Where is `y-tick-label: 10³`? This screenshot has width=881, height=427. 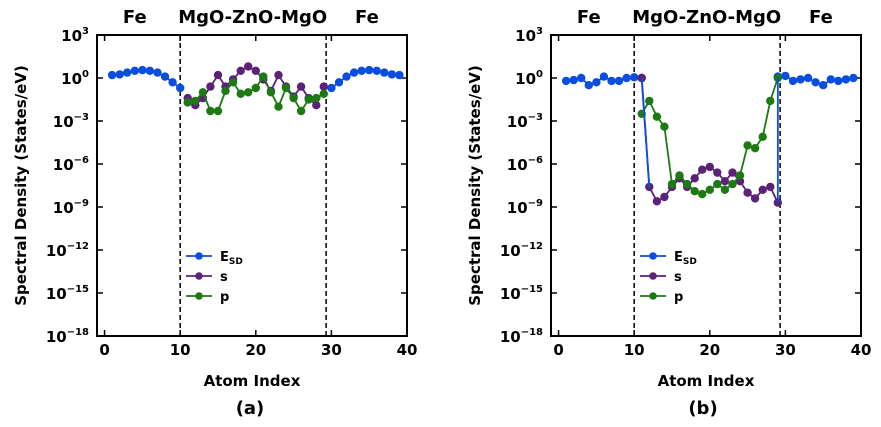
y-tick-label: 10³ is located at coordinates (529, 35).